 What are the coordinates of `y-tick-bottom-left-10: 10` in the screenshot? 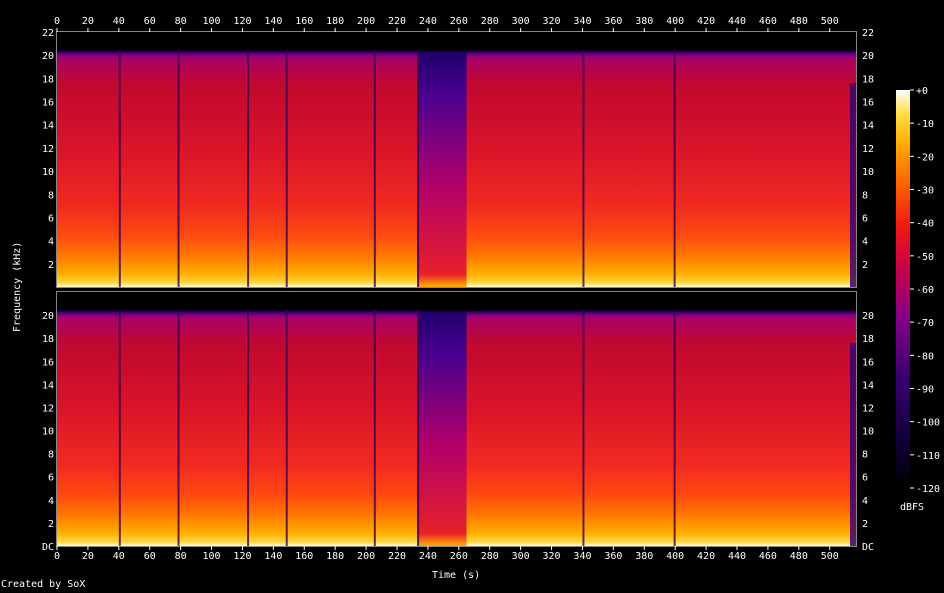 It's located at (48, 432).